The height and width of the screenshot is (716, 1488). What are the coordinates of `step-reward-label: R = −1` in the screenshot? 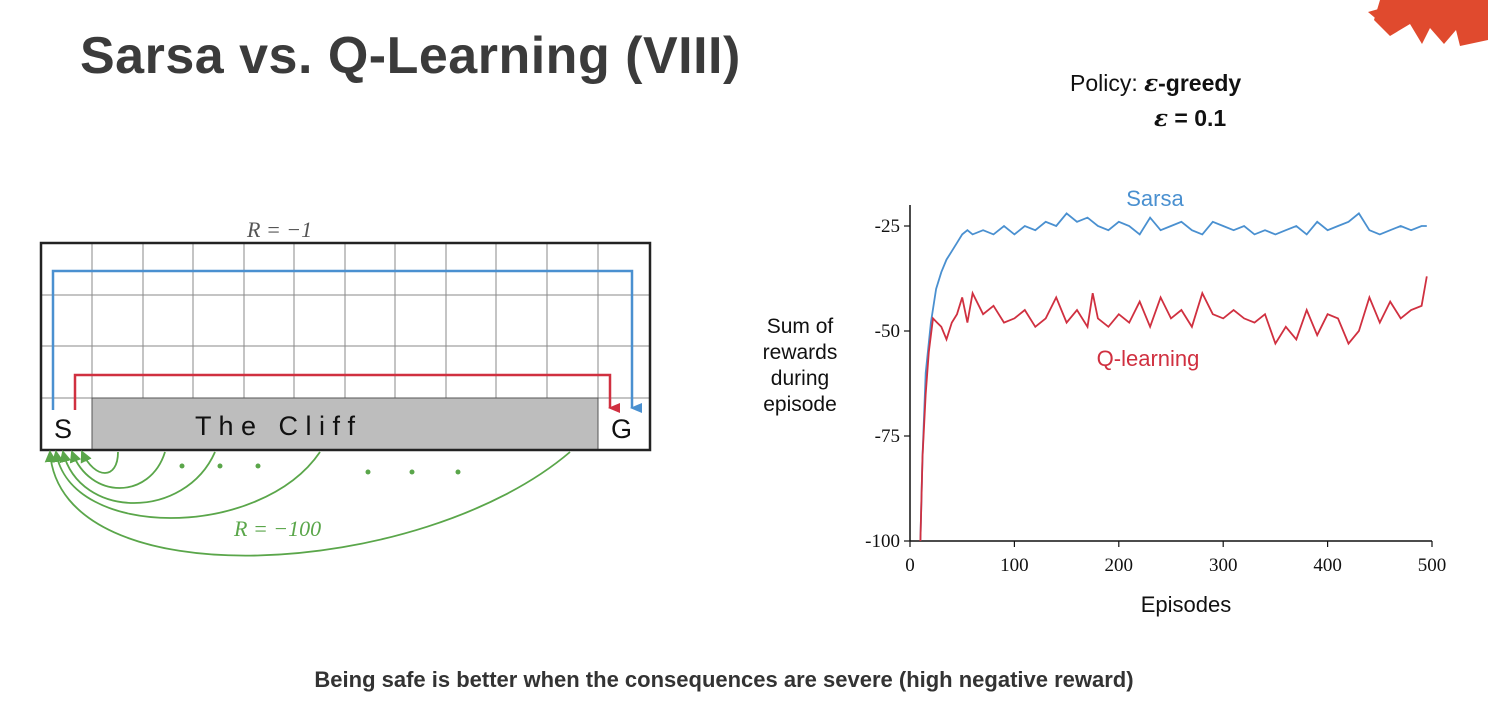 It's located at (279, 229).